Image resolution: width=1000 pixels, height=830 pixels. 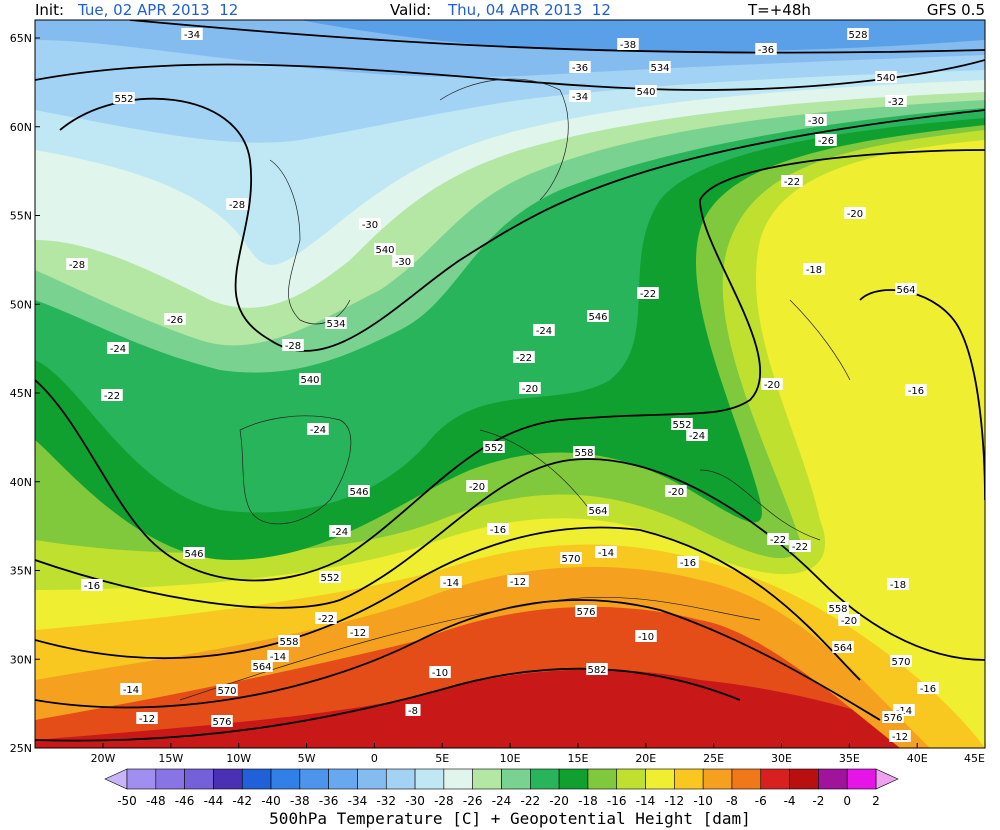 I want to click on colorbar-tick-label: -34, so click(x=358, y=801).